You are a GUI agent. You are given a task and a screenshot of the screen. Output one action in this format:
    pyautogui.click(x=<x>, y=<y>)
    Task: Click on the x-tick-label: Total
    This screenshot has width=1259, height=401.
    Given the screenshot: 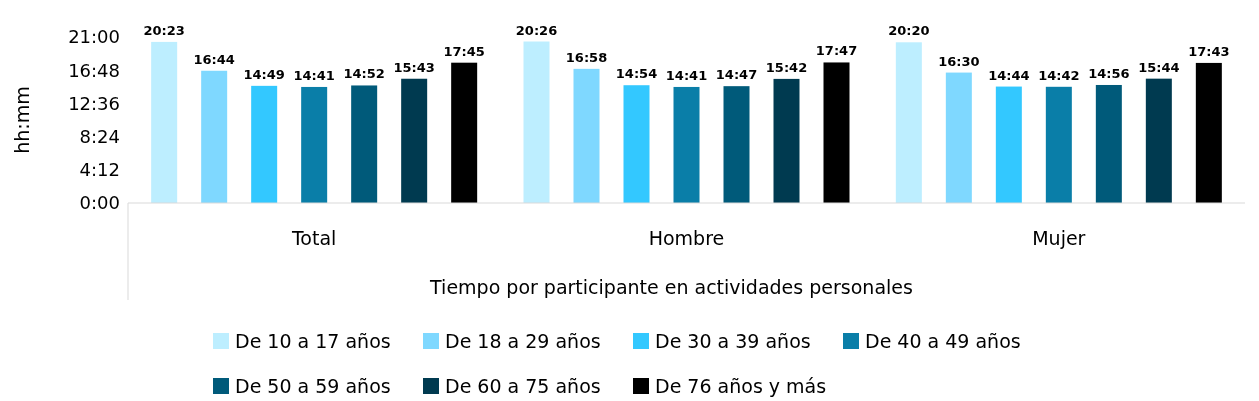 What is the action you would take?
    pyautogui.click(x=313, y=237)
    